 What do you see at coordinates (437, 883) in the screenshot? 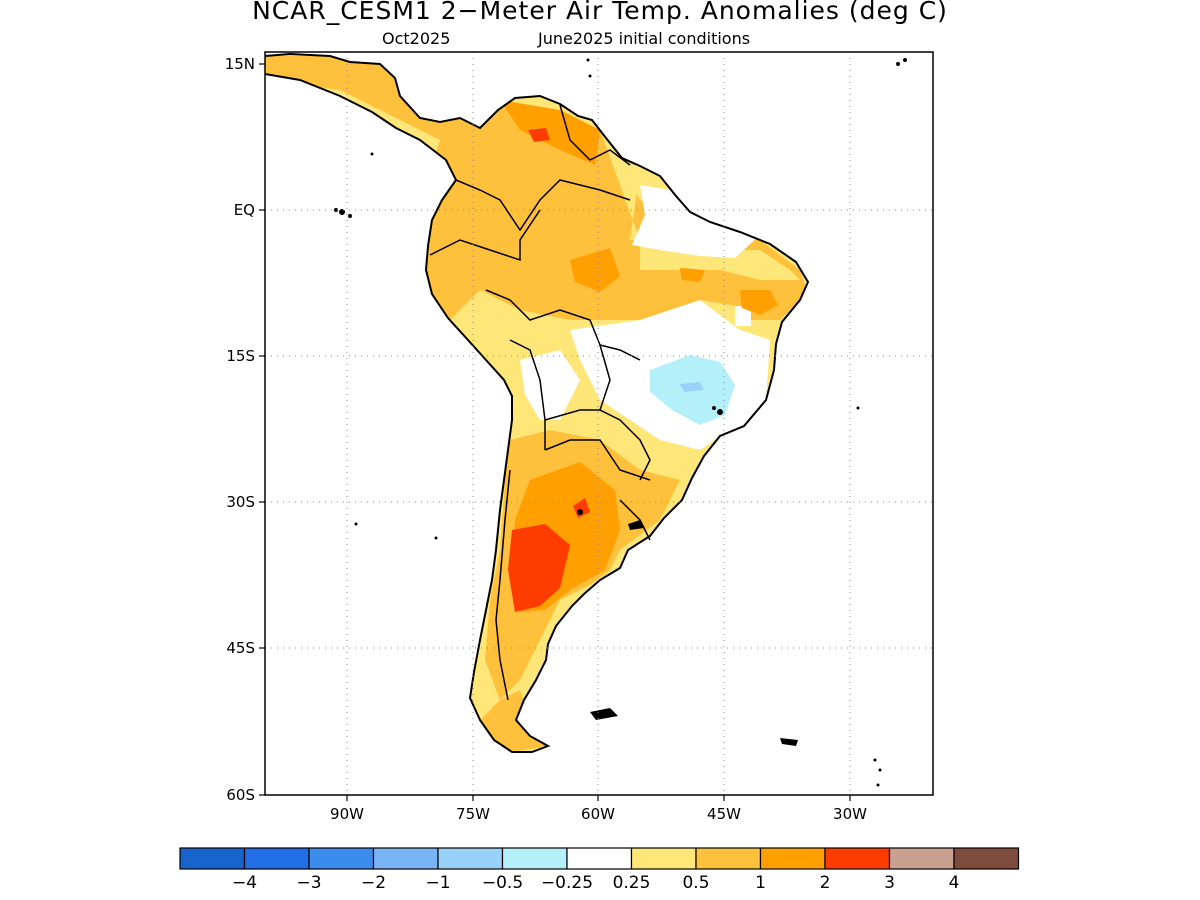
I see `colorbar-label: −1` at bounding box center [437, 883].